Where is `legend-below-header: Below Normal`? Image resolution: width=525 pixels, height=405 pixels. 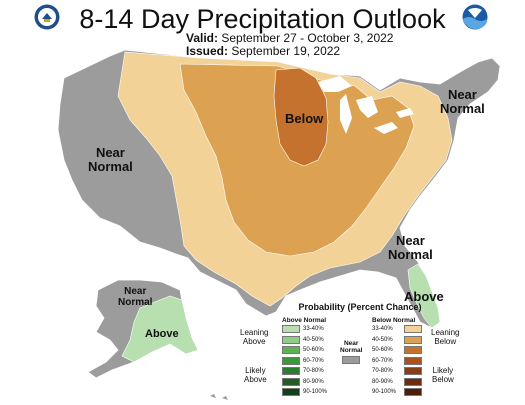 legend-below-header: Below Normal is located at coordinates (394, 320).